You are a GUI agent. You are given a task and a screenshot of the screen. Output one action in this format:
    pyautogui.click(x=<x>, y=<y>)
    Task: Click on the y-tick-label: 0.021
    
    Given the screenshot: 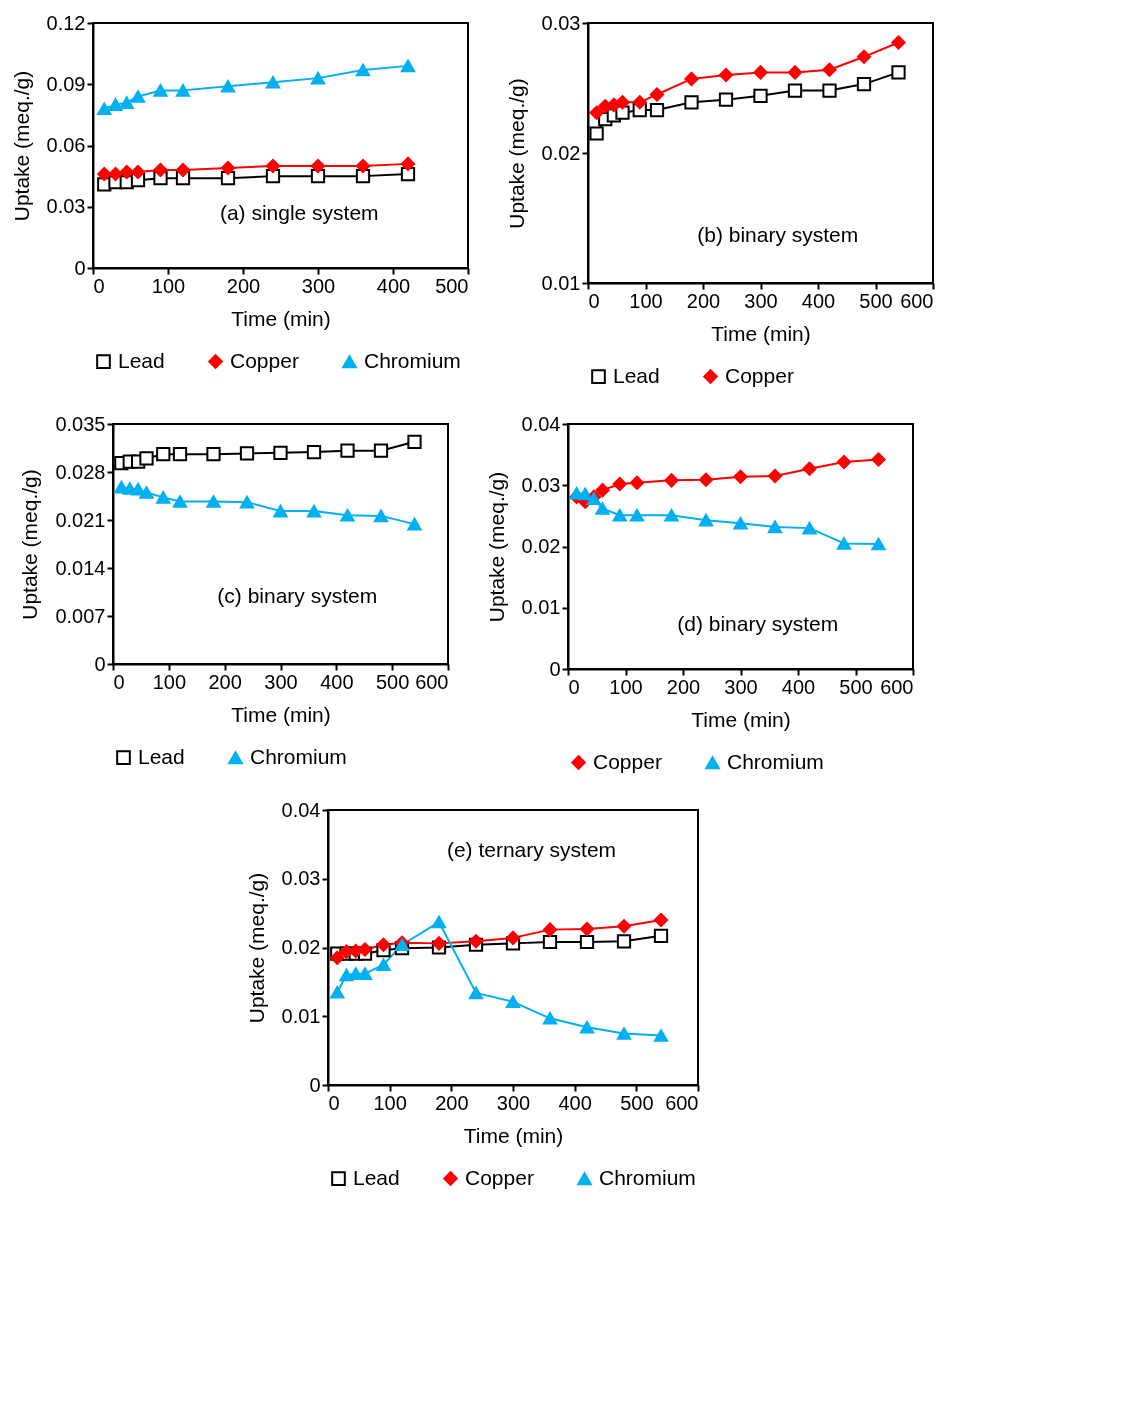 What is the action you would take?
    pyautogui.click(x=80, y=519)
    